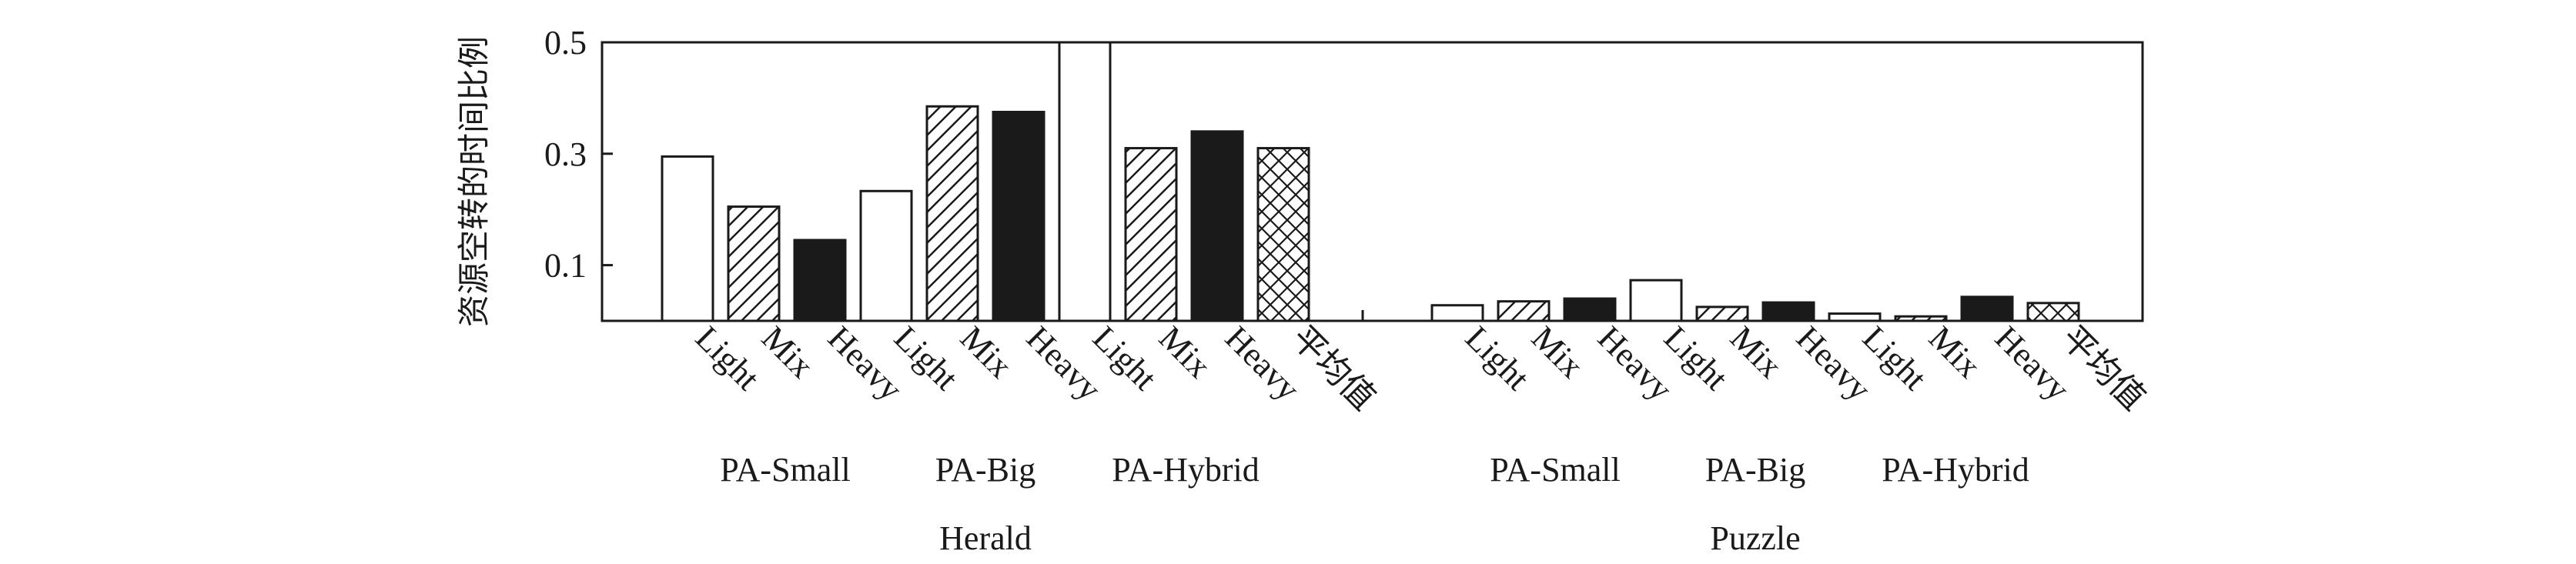 This screenshot has height=564, width=2576. Describe the element at coordinates (986, 538) in the screenshot. I see `section-label: Herald` at that location.